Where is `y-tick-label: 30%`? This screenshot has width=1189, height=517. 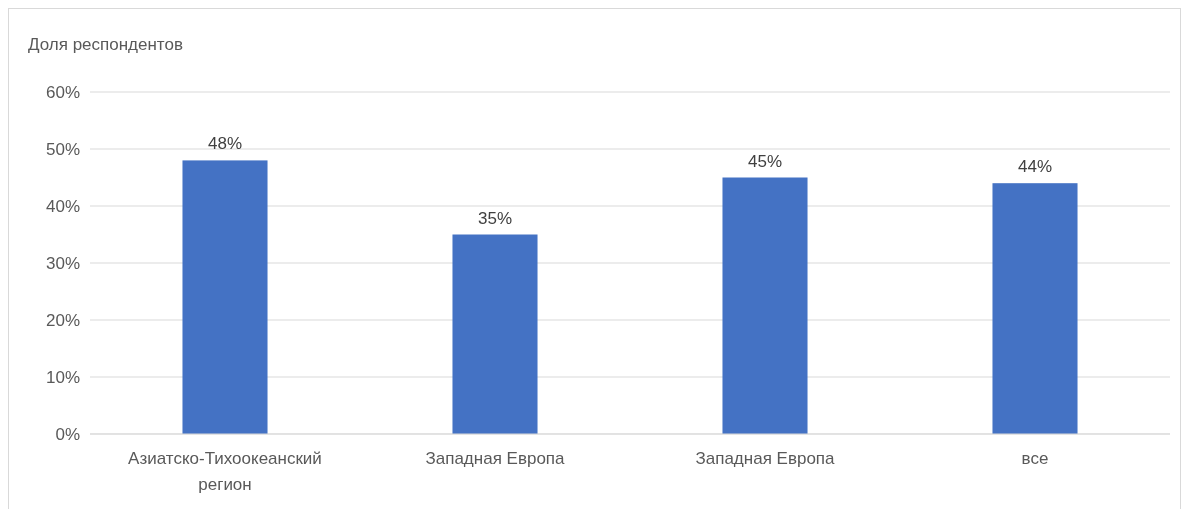 y-tick-label: 30% is located at coordinates (62, 263).